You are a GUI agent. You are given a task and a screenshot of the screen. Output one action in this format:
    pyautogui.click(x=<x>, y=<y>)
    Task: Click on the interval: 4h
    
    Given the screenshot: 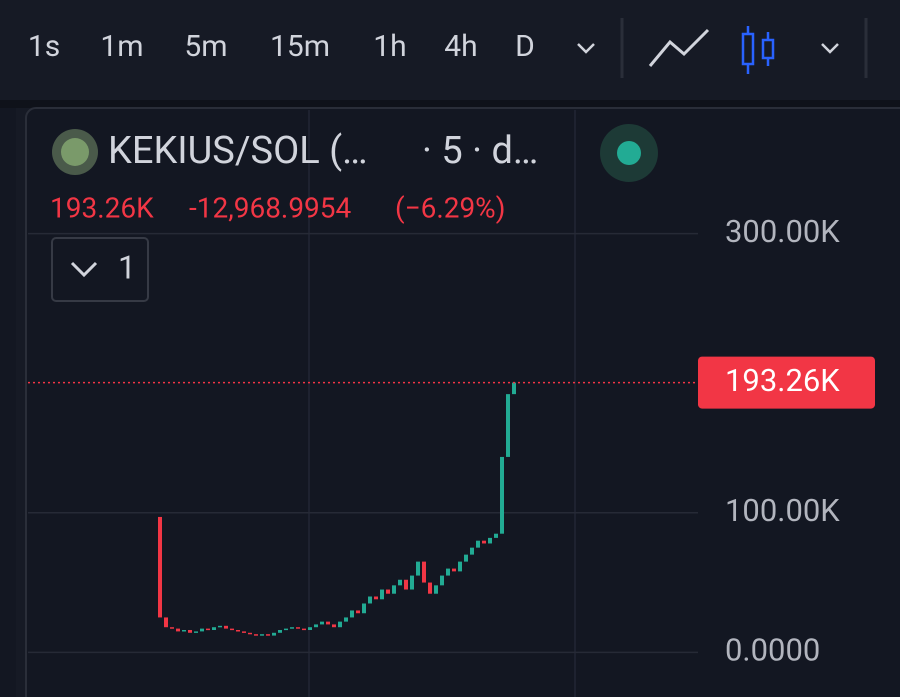 What is the action you would take?
    pyautogui.click(x=460, y=46)
    